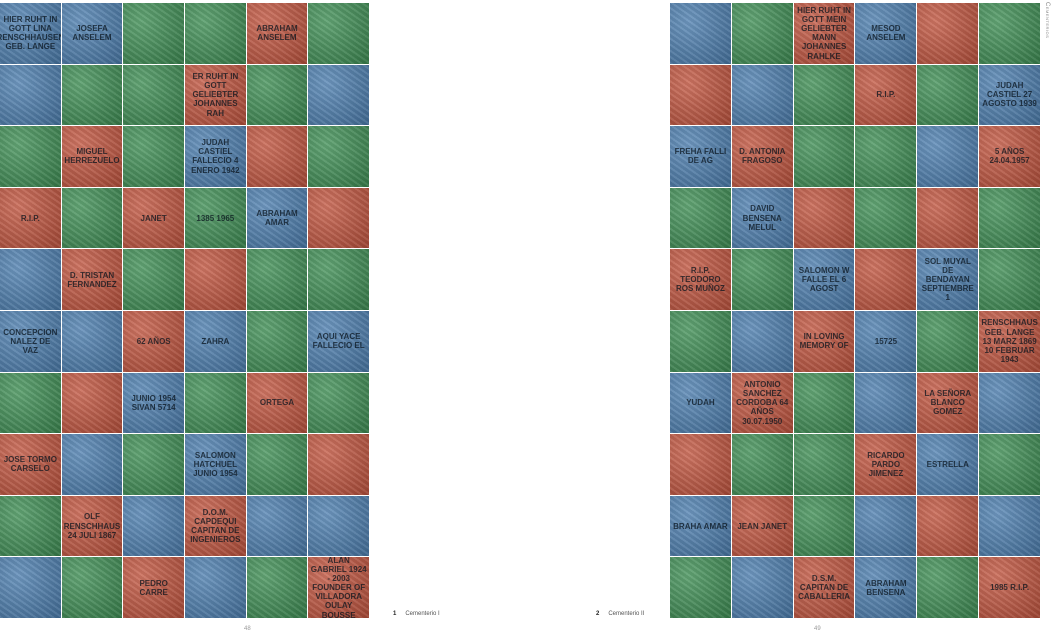  I want to click on gravestone-photo-tile: Sol Muyal de Bendayan Septiembre 1, so click(948, 279).